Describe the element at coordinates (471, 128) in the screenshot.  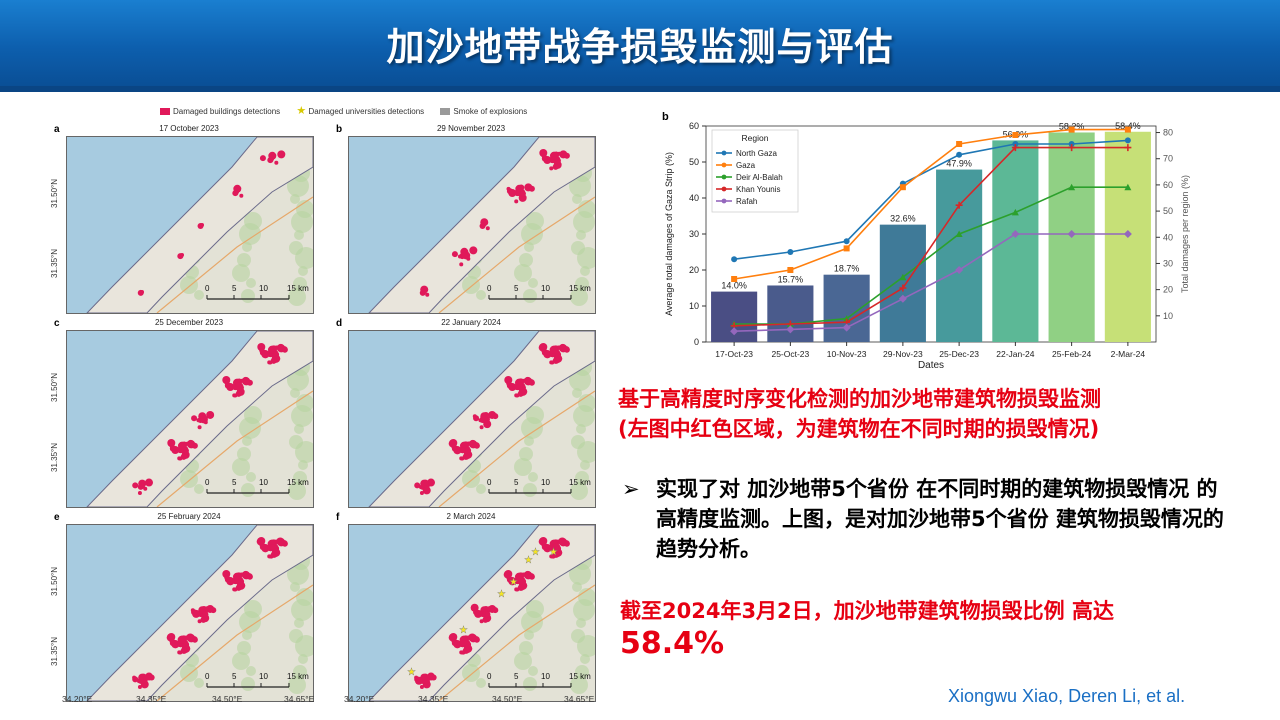
I see `panel-date: 29 November 2023` at that location.